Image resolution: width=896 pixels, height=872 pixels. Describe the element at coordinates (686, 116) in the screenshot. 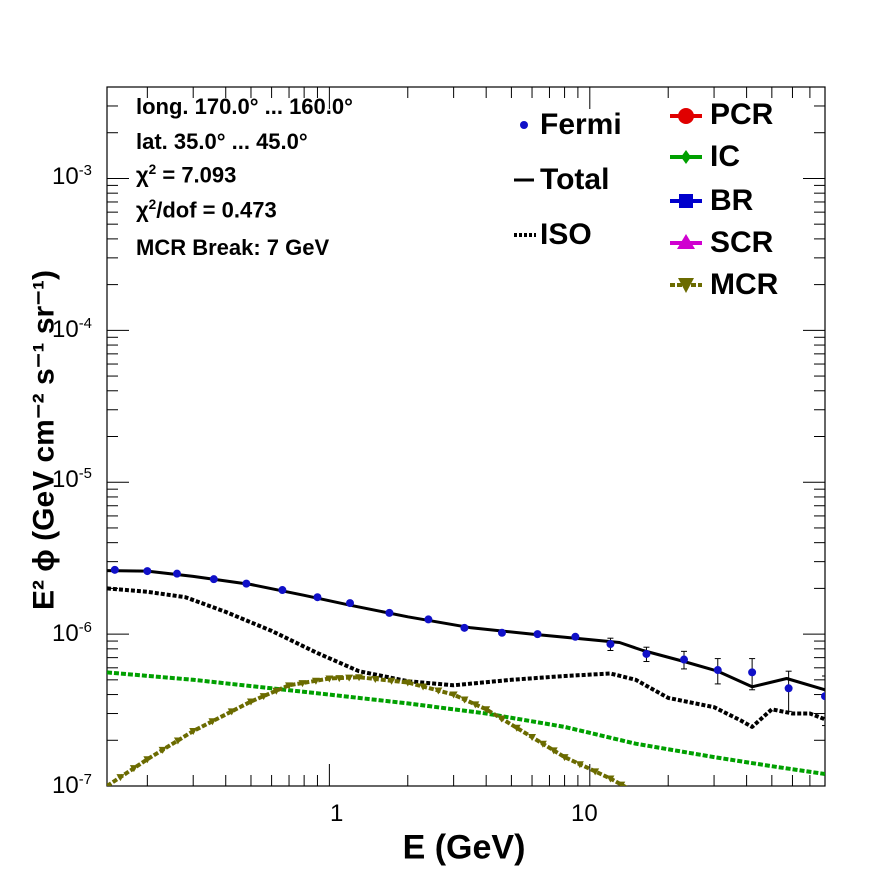

I see `legend-marker-pcr` at that location.